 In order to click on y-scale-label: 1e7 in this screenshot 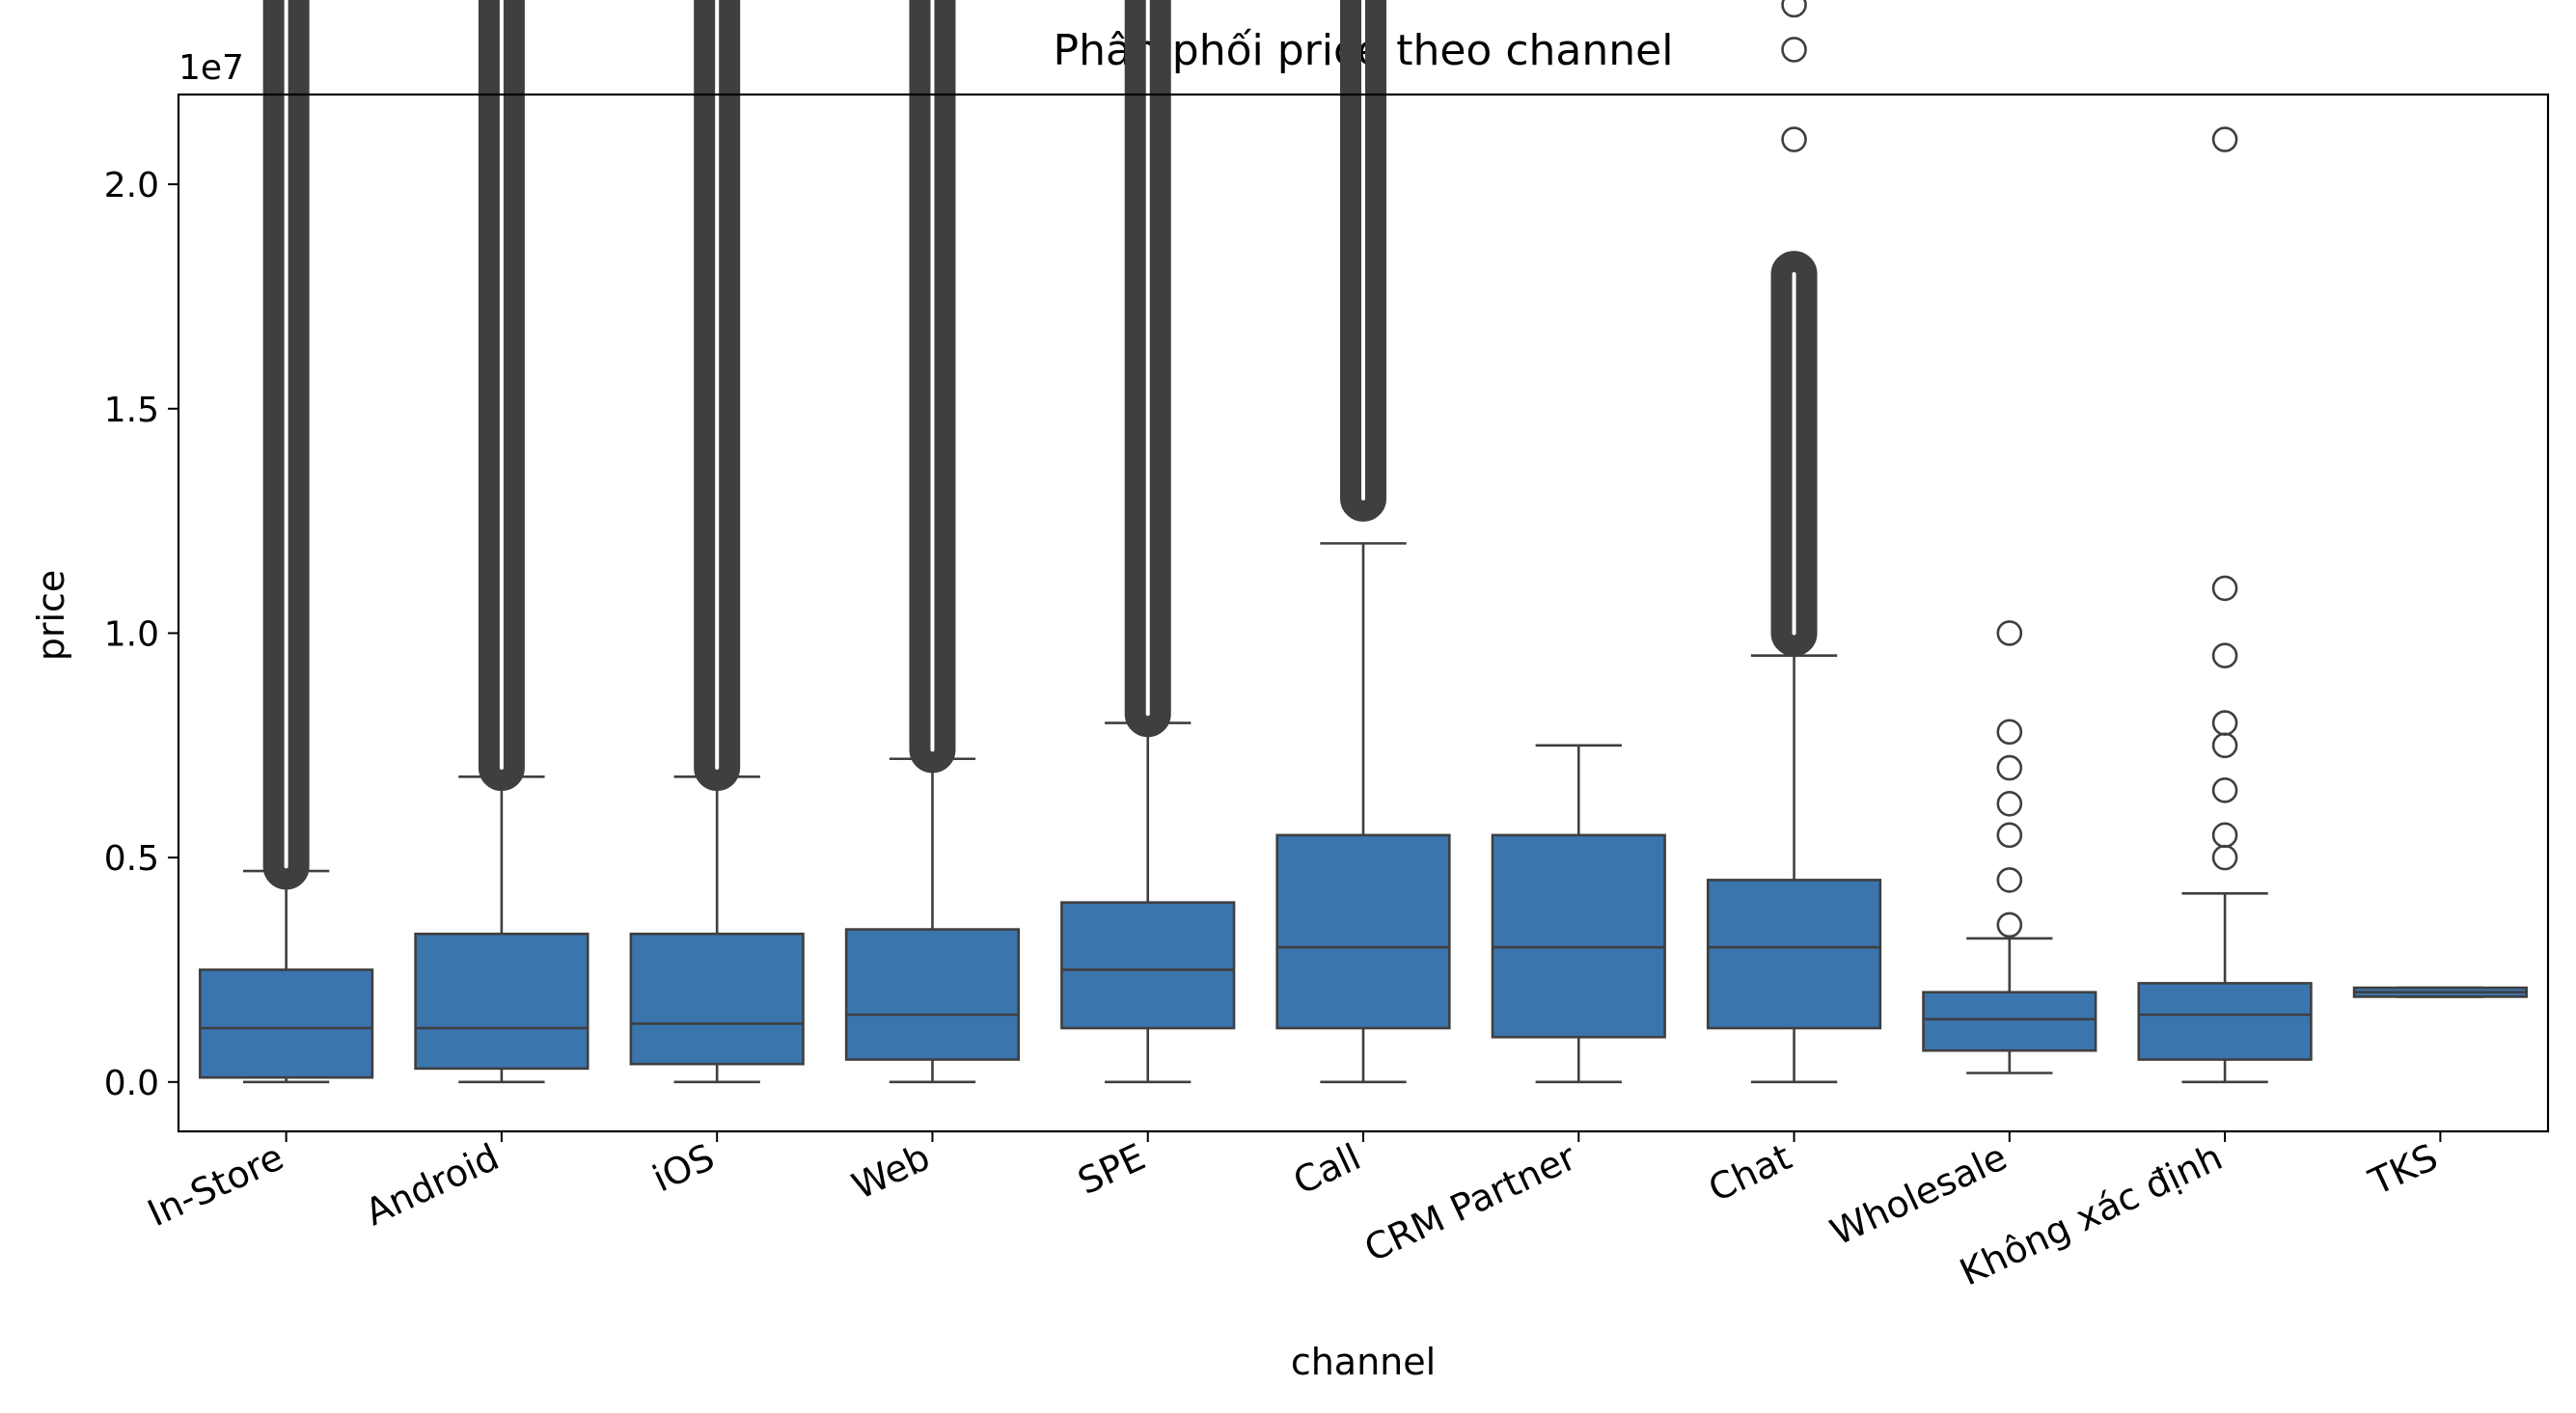, I will do `click(211, 68)`.